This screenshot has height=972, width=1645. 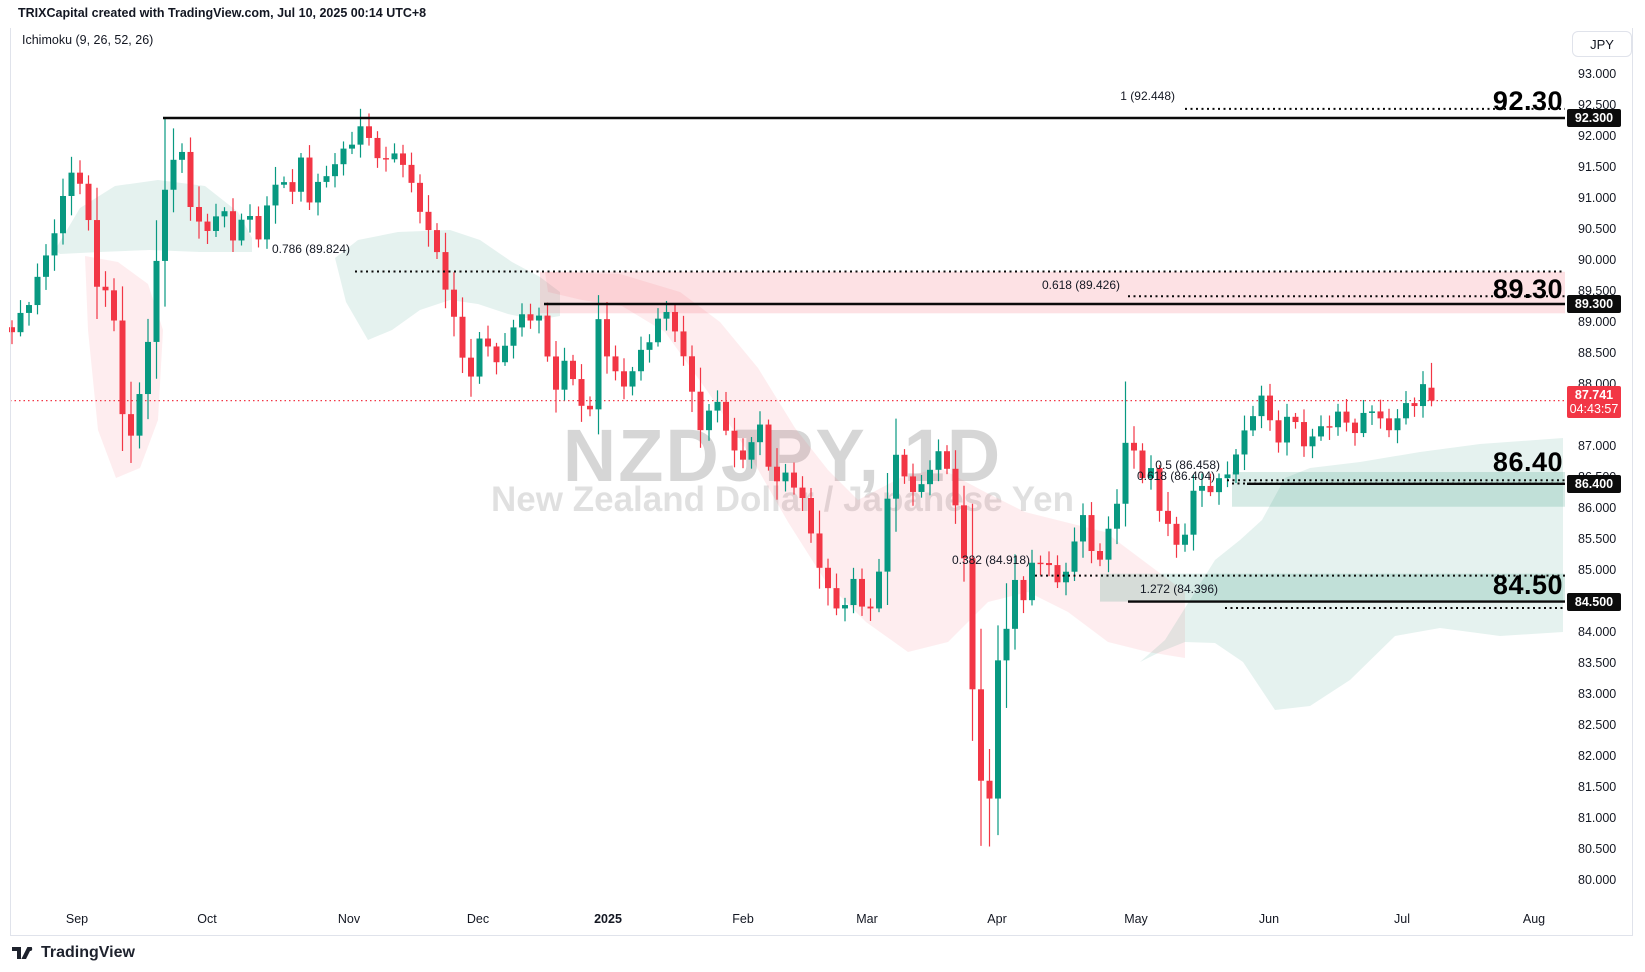 What do you see at coordinates (1632, 482) in the screenshot?
I see `right-border` at bounding box center [1632, 482].